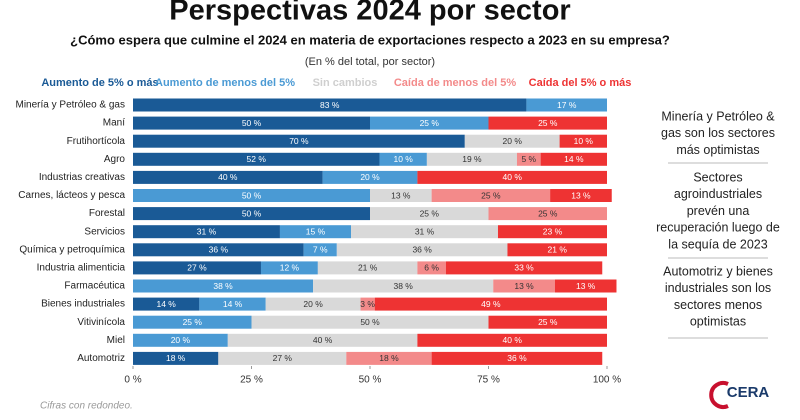  What do you see at coordinates (115, 159) in the screenshot?
I see `y-tick-label: Agro` at bounding box center [115, 159].